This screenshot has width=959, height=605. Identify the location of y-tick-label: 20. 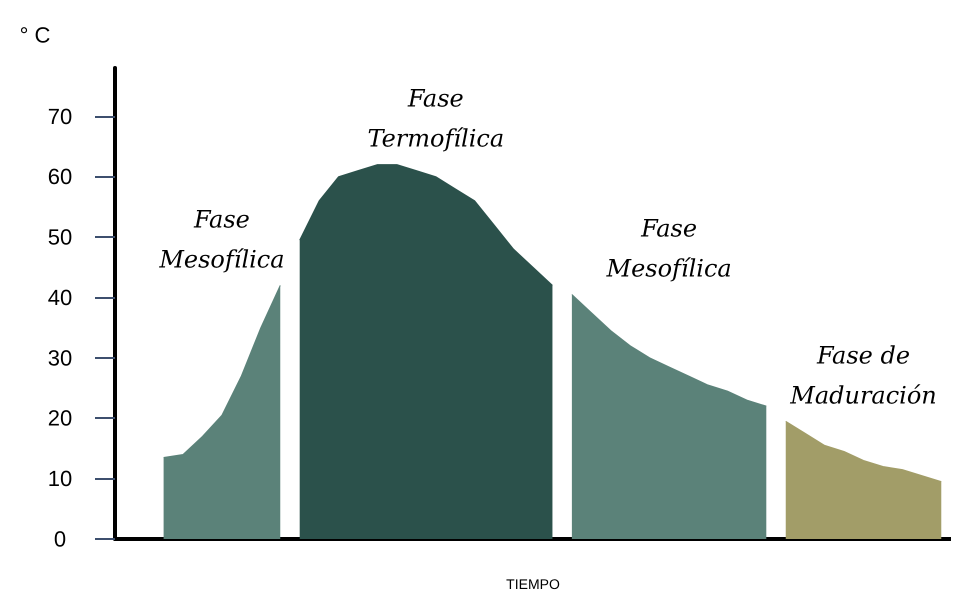
(60, 418).